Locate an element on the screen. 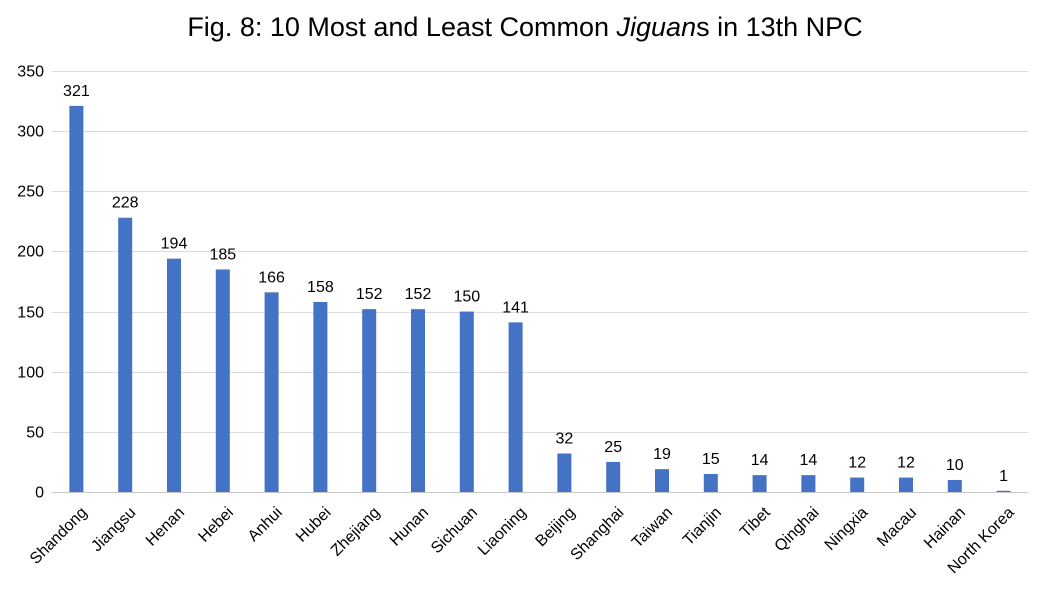 The height and width of the screenshot is (600, 1050). x-tick-label: Ningxia is located at coordinates (847, 529).